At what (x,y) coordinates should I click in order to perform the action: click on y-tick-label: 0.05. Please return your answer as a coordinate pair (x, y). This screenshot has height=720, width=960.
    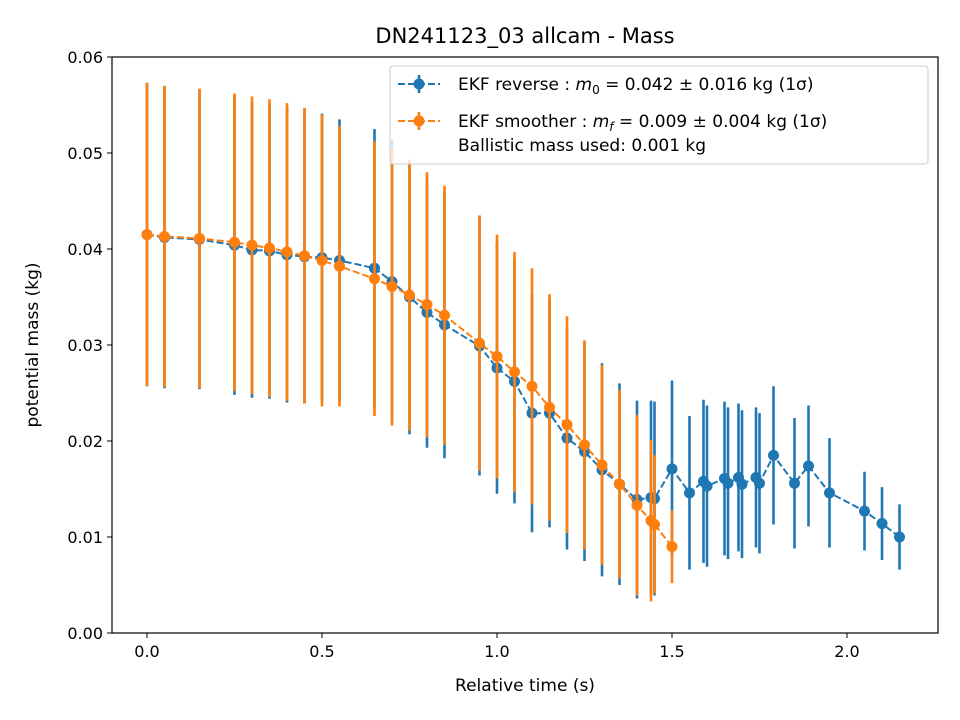
    Looking at the image, I should click on (85, 153).